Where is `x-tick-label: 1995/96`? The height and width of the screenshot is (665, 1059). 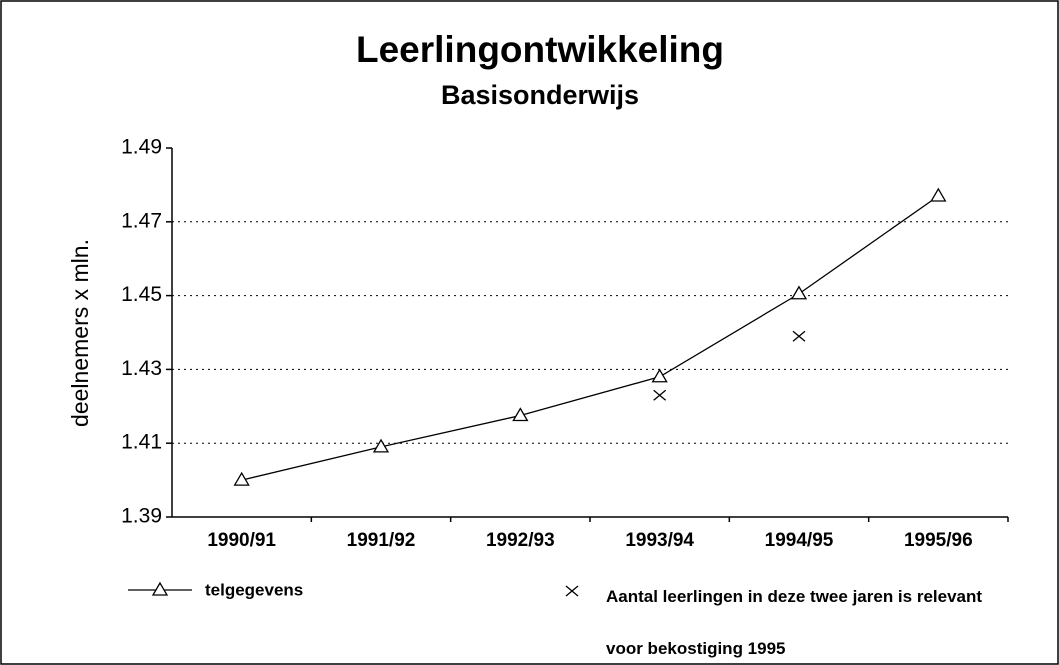
x-tick-label: 1995/96 is located at coordinates (938, 540).